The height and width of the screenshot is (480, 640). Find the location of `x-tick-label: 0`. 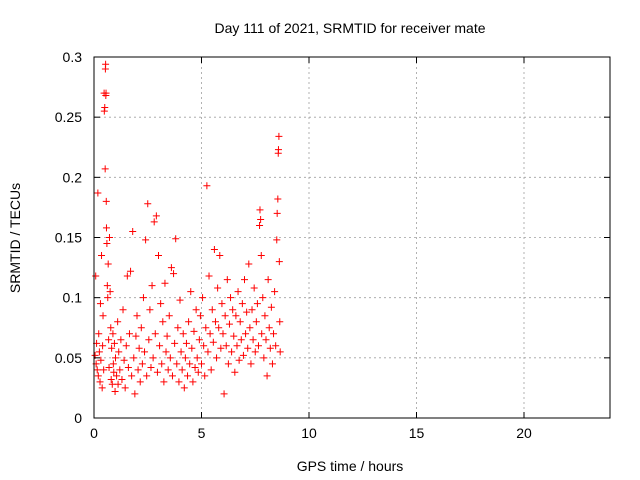

x-tick-label: 0 is located at coordinates (94, 433).